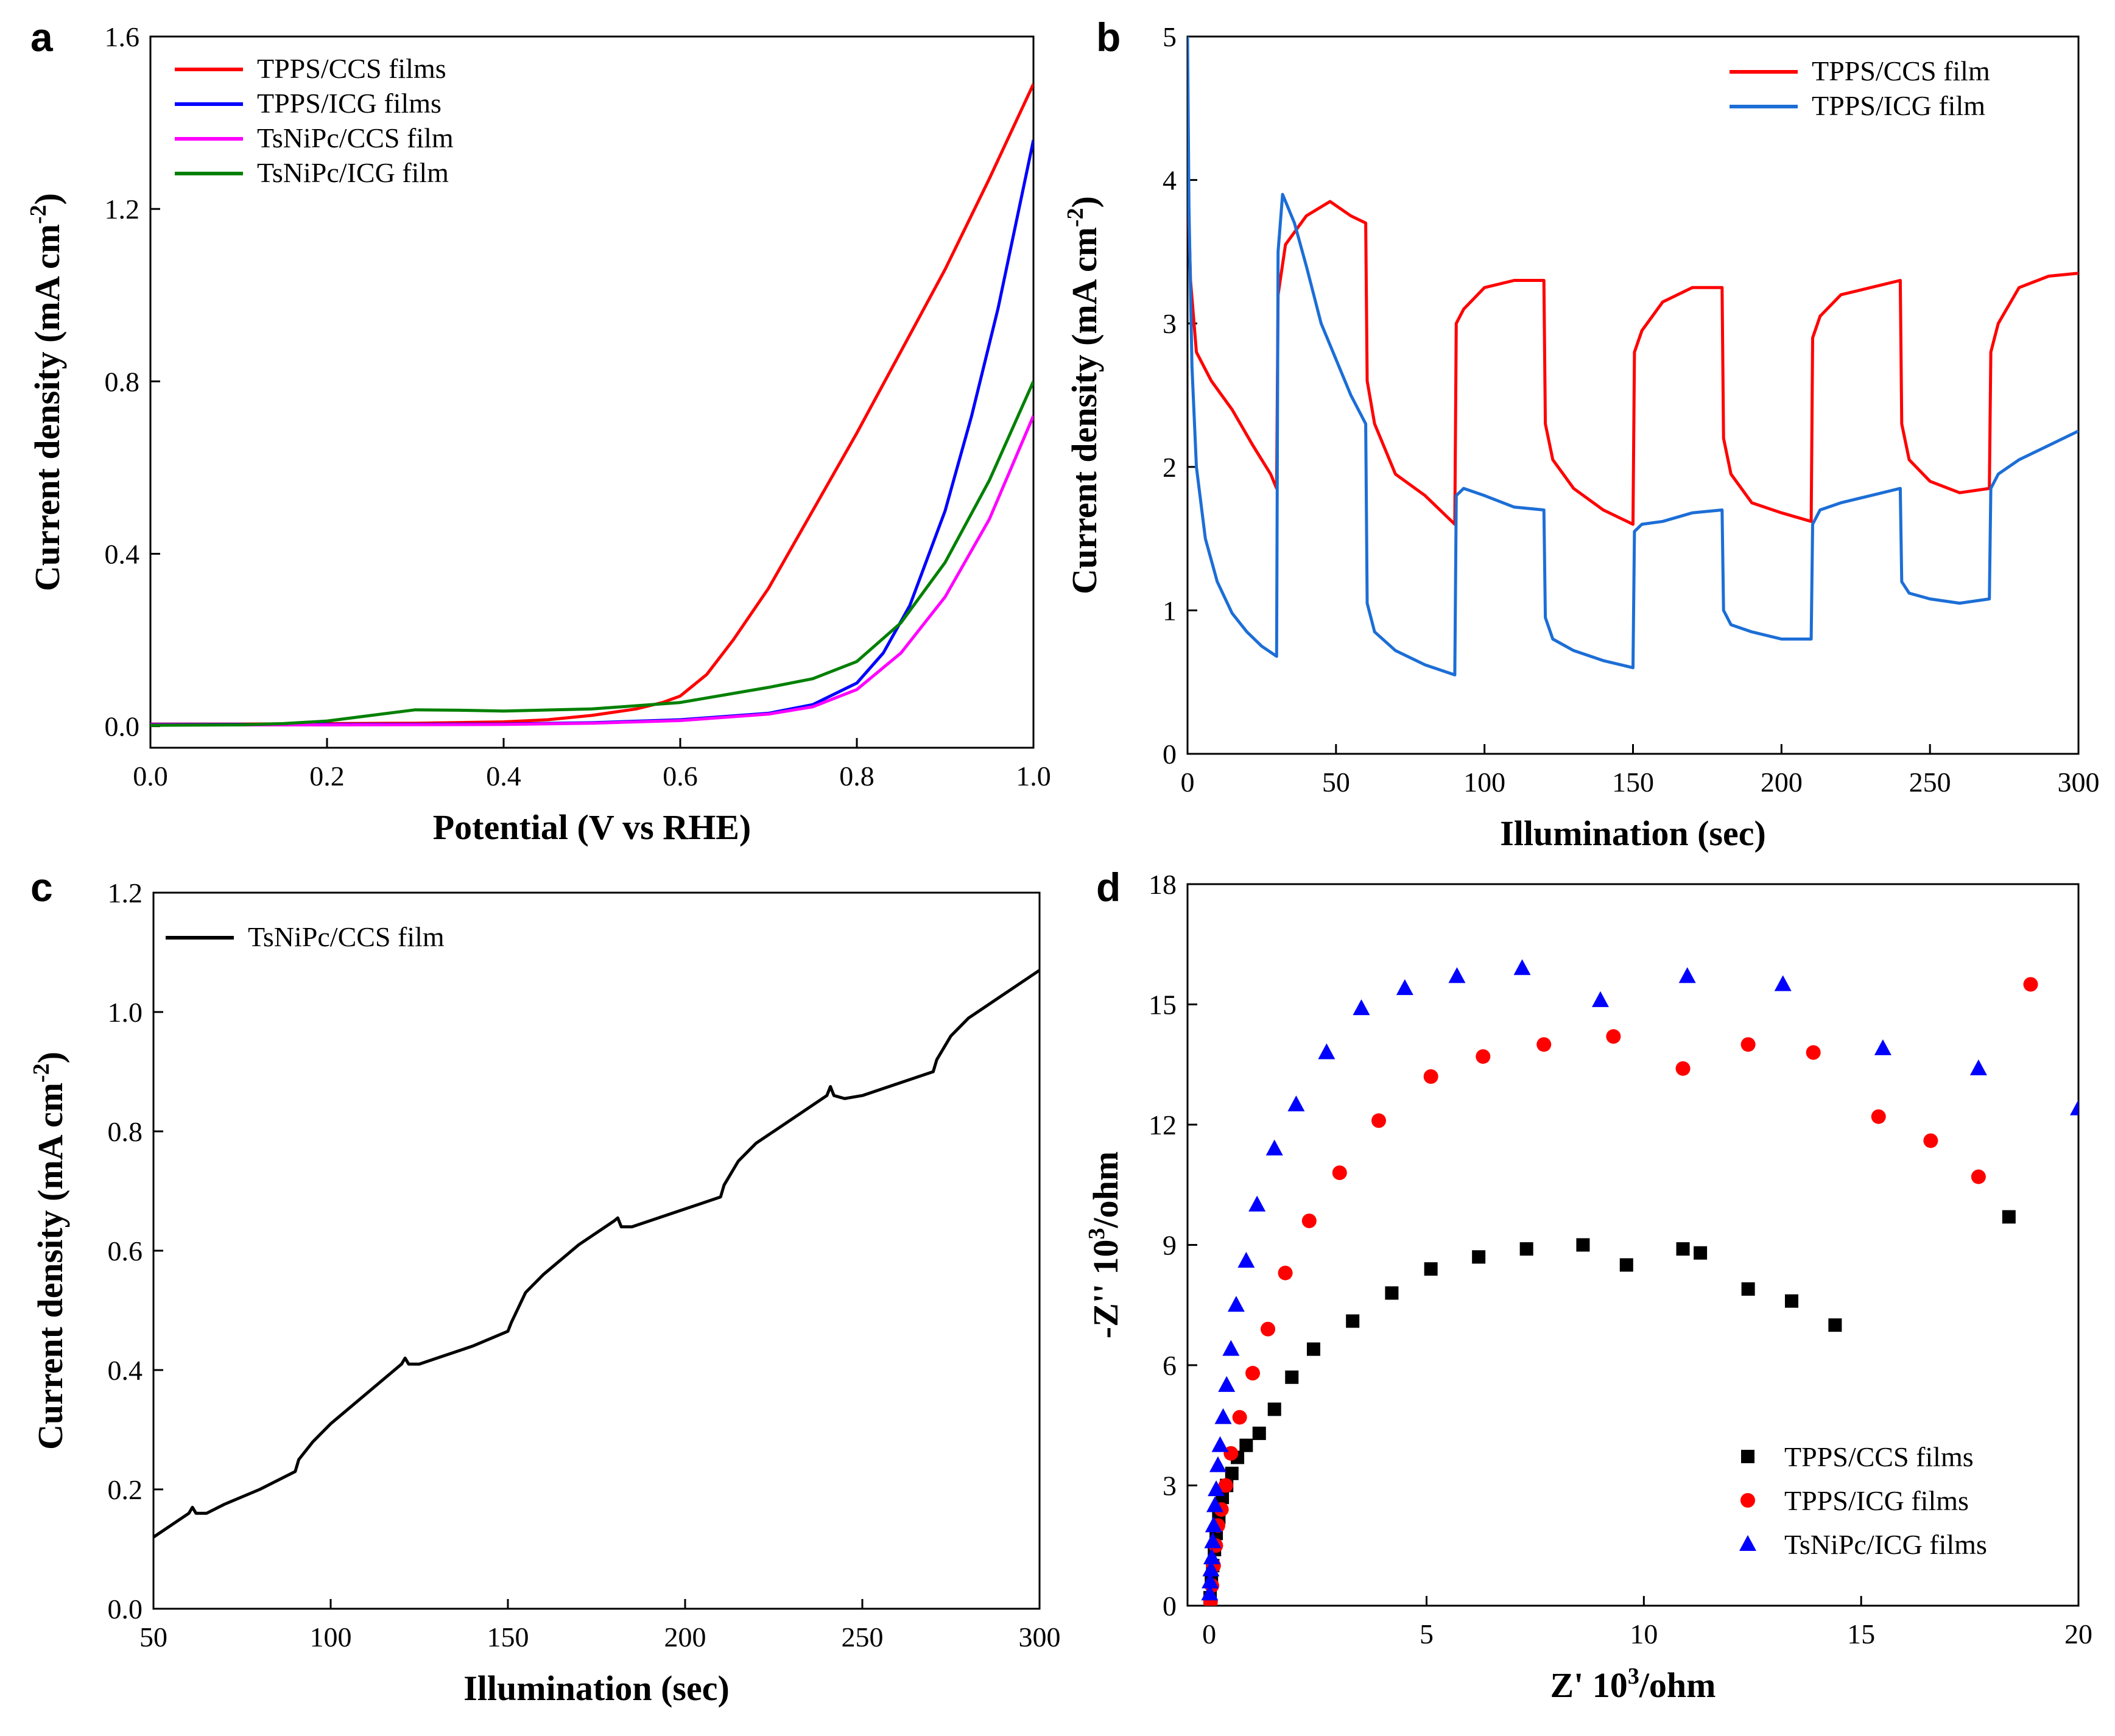 The image size is (2115, 1736). Describe the element at coordinates (1163, 1005) in the screenshot. I see `y-tick-label: 15` at that location.